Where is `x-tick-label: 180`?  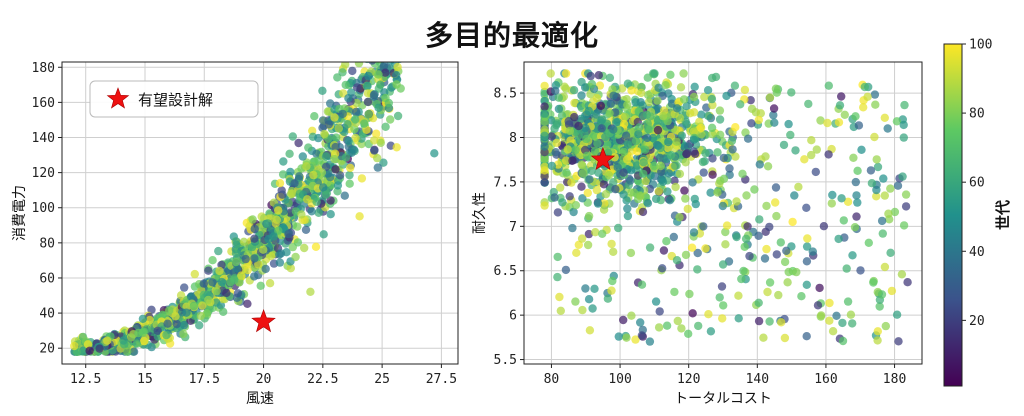
x-tick-label: 180 is located at coordinates (894, 379).